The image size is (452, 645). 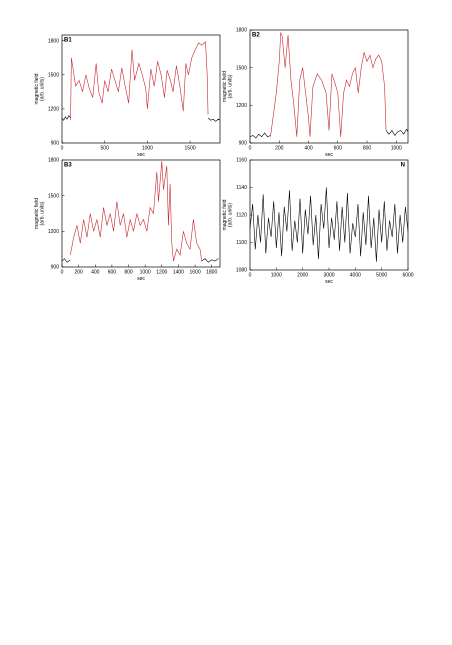 What do you see at coordinates (68, 41) in the screenshot?
I see `panel-label: B1` at bounding box center [68, 41].